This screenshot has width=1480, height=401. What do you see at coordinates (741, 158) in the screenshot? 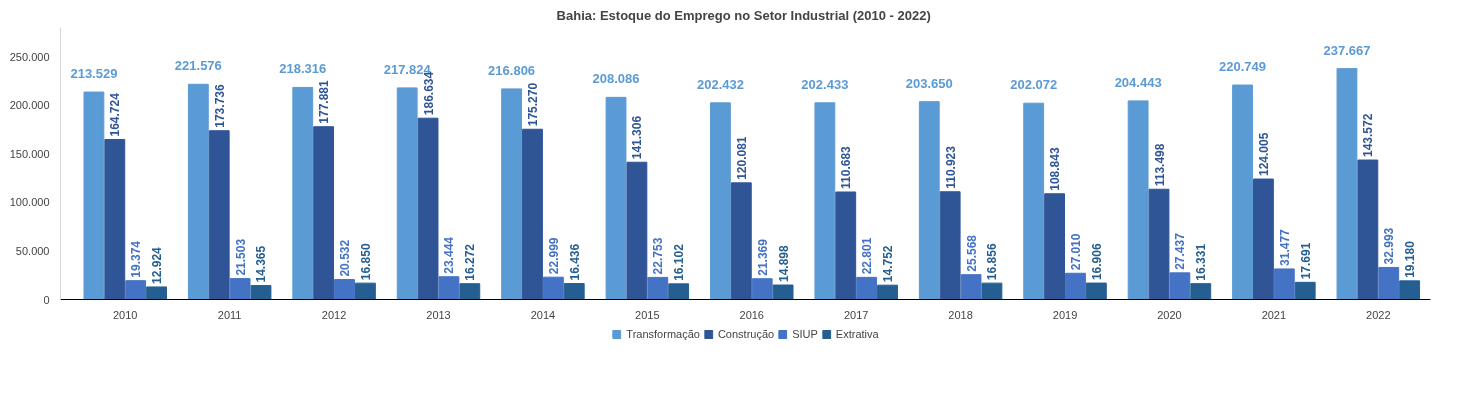
I see `data-label: 120.081` at bounding box center [741, 158].